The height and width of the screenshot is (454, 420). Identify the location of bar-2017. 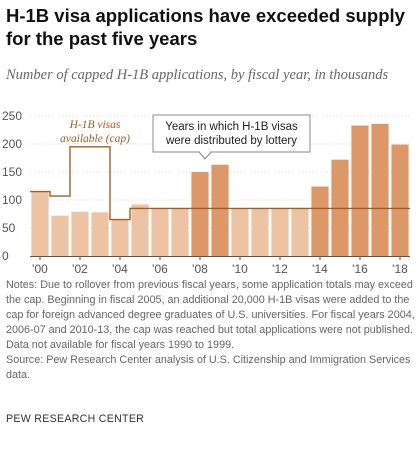
(380, 189).